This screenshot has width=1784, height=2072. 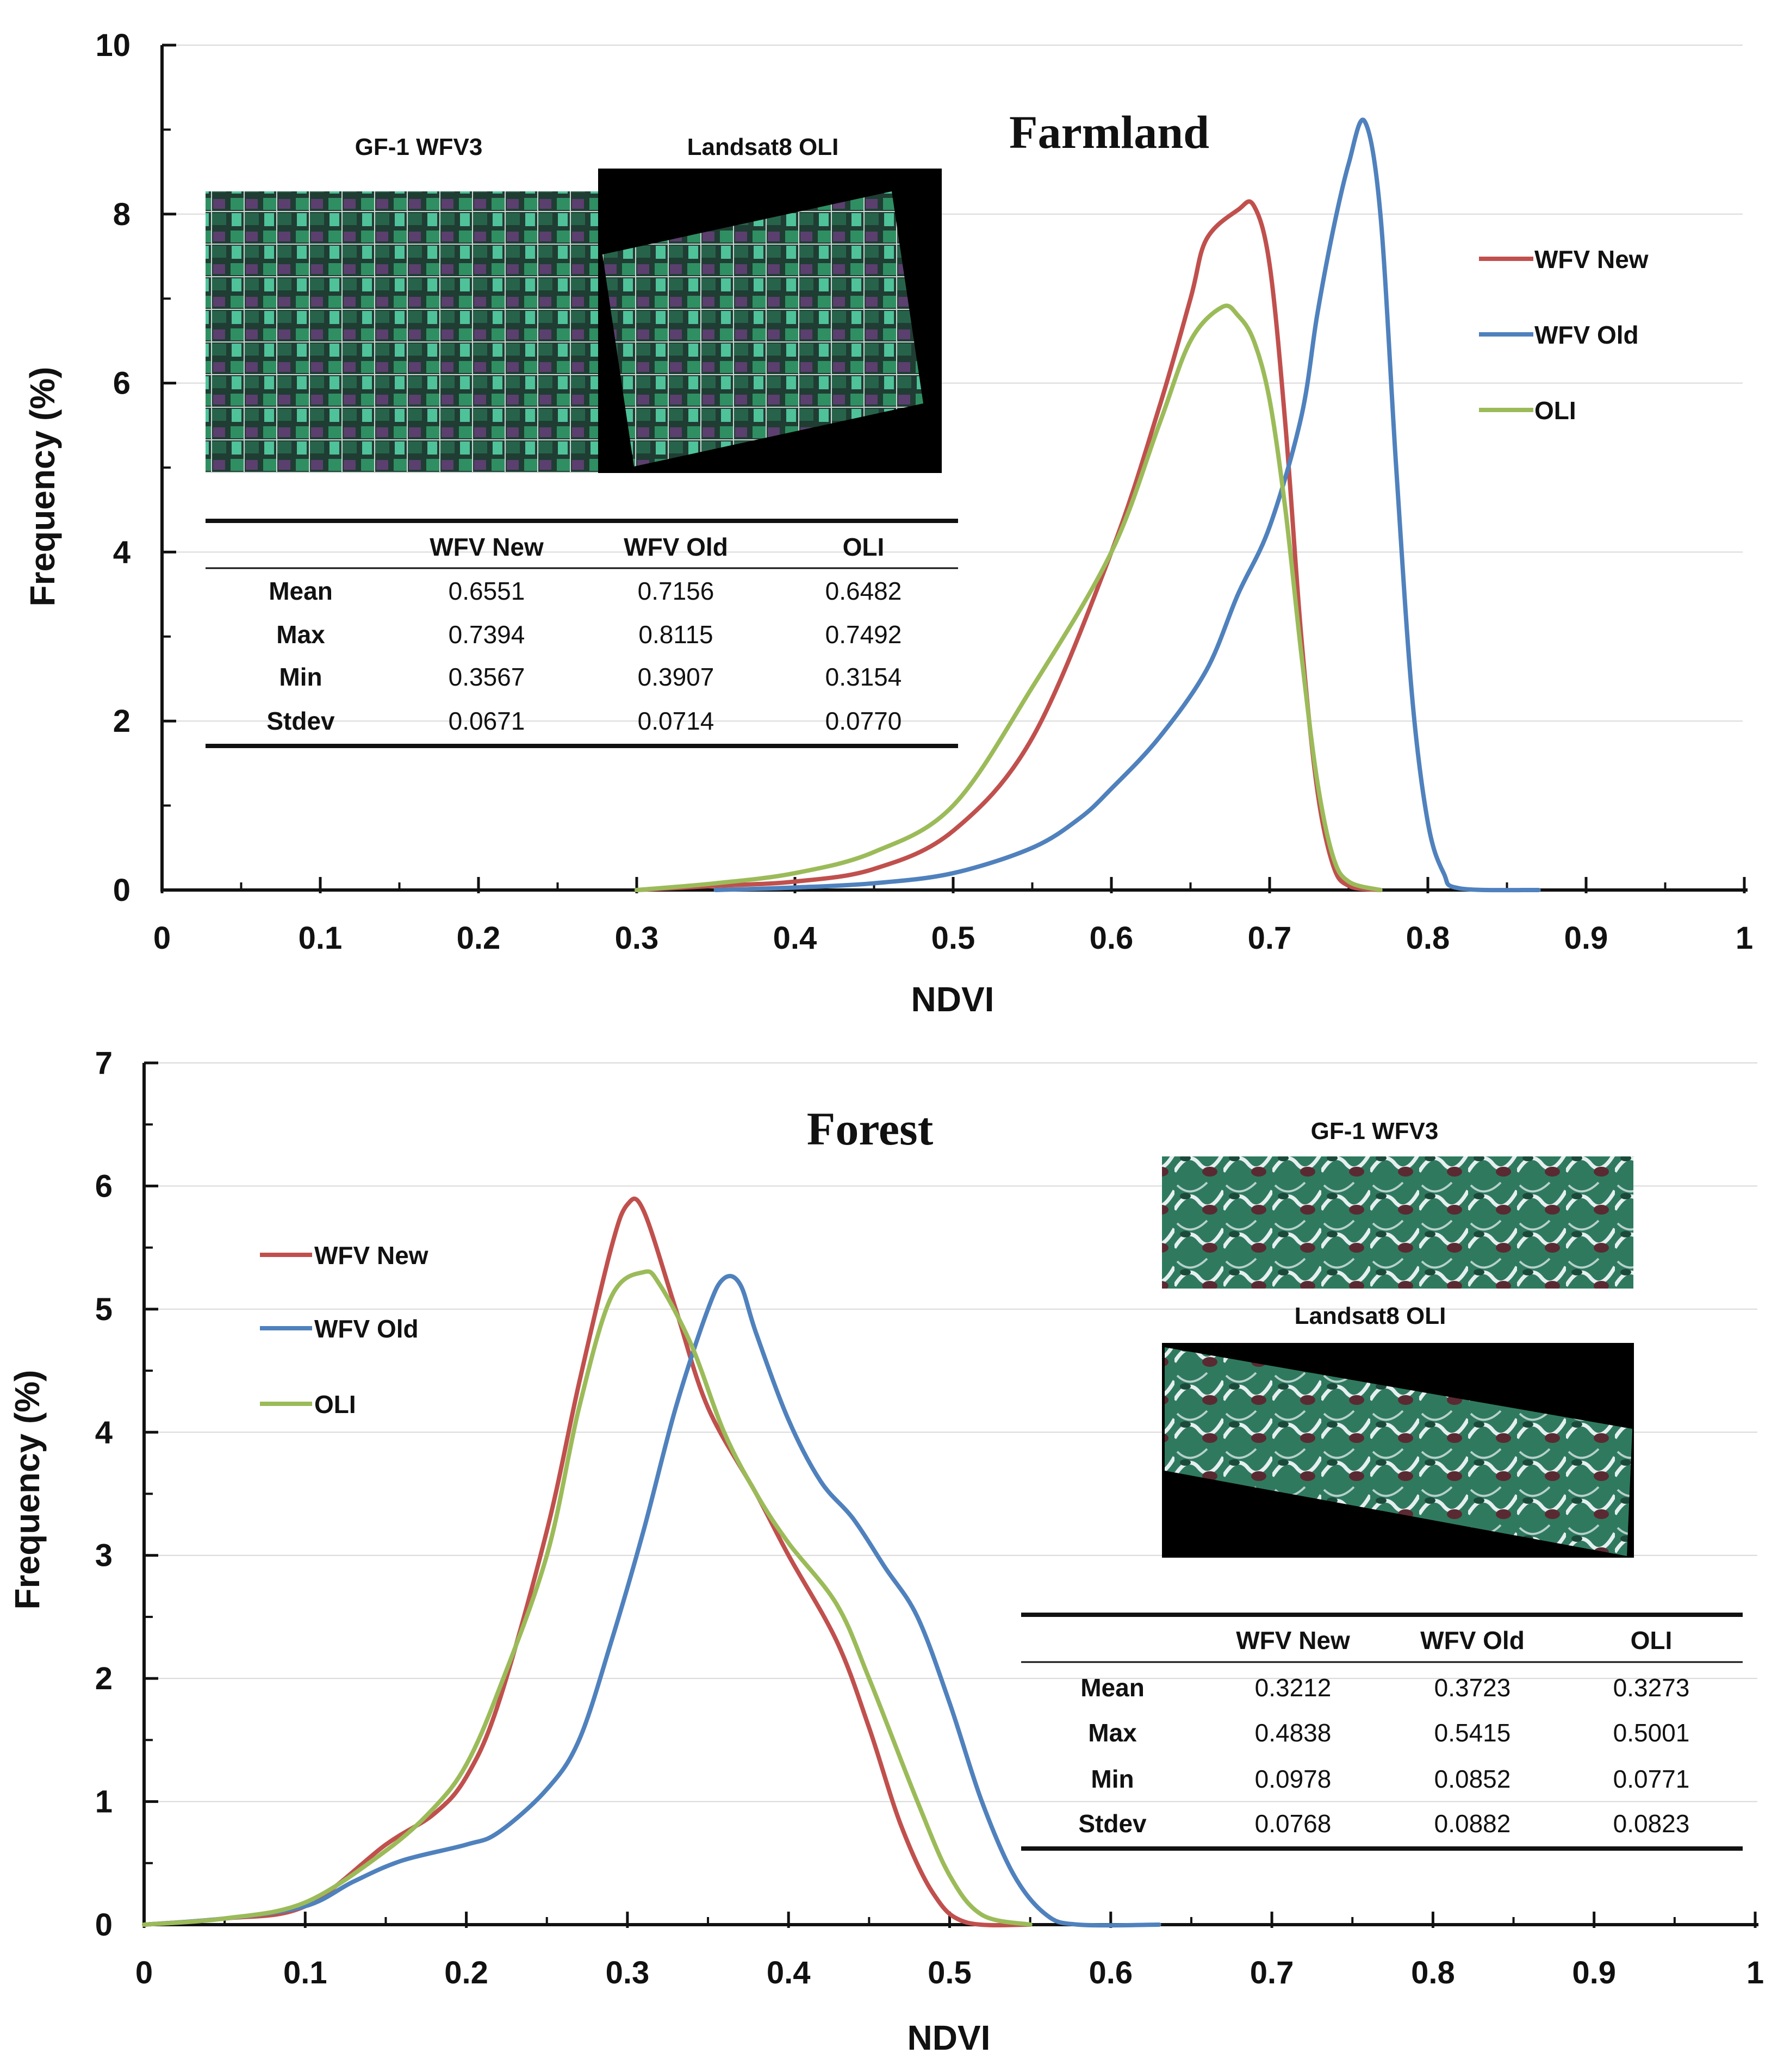 What do you see at coordinates (487, 591) in the screenshot?
I see `cell-mean-wfv-new: 0.6551` at bounding box center [487, 591].